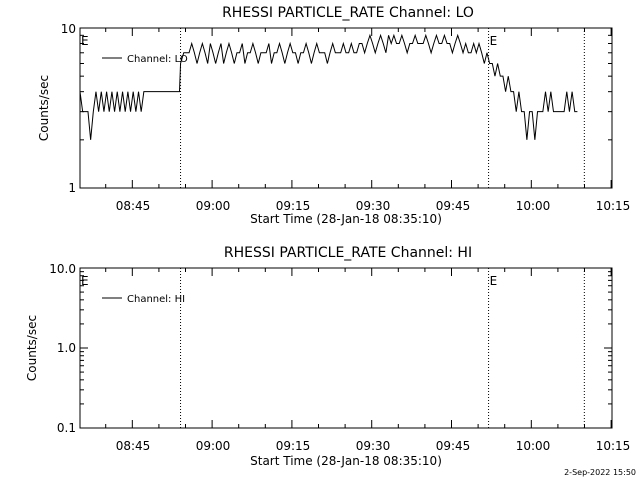 This screenshot has height=480, width=640. What do you see at coordinates (348, 253) in the screenshot?
I see `chart-title-hi: RHESSI PARTICLE_RATE Channel: HI` at bounding box center [348, 253].